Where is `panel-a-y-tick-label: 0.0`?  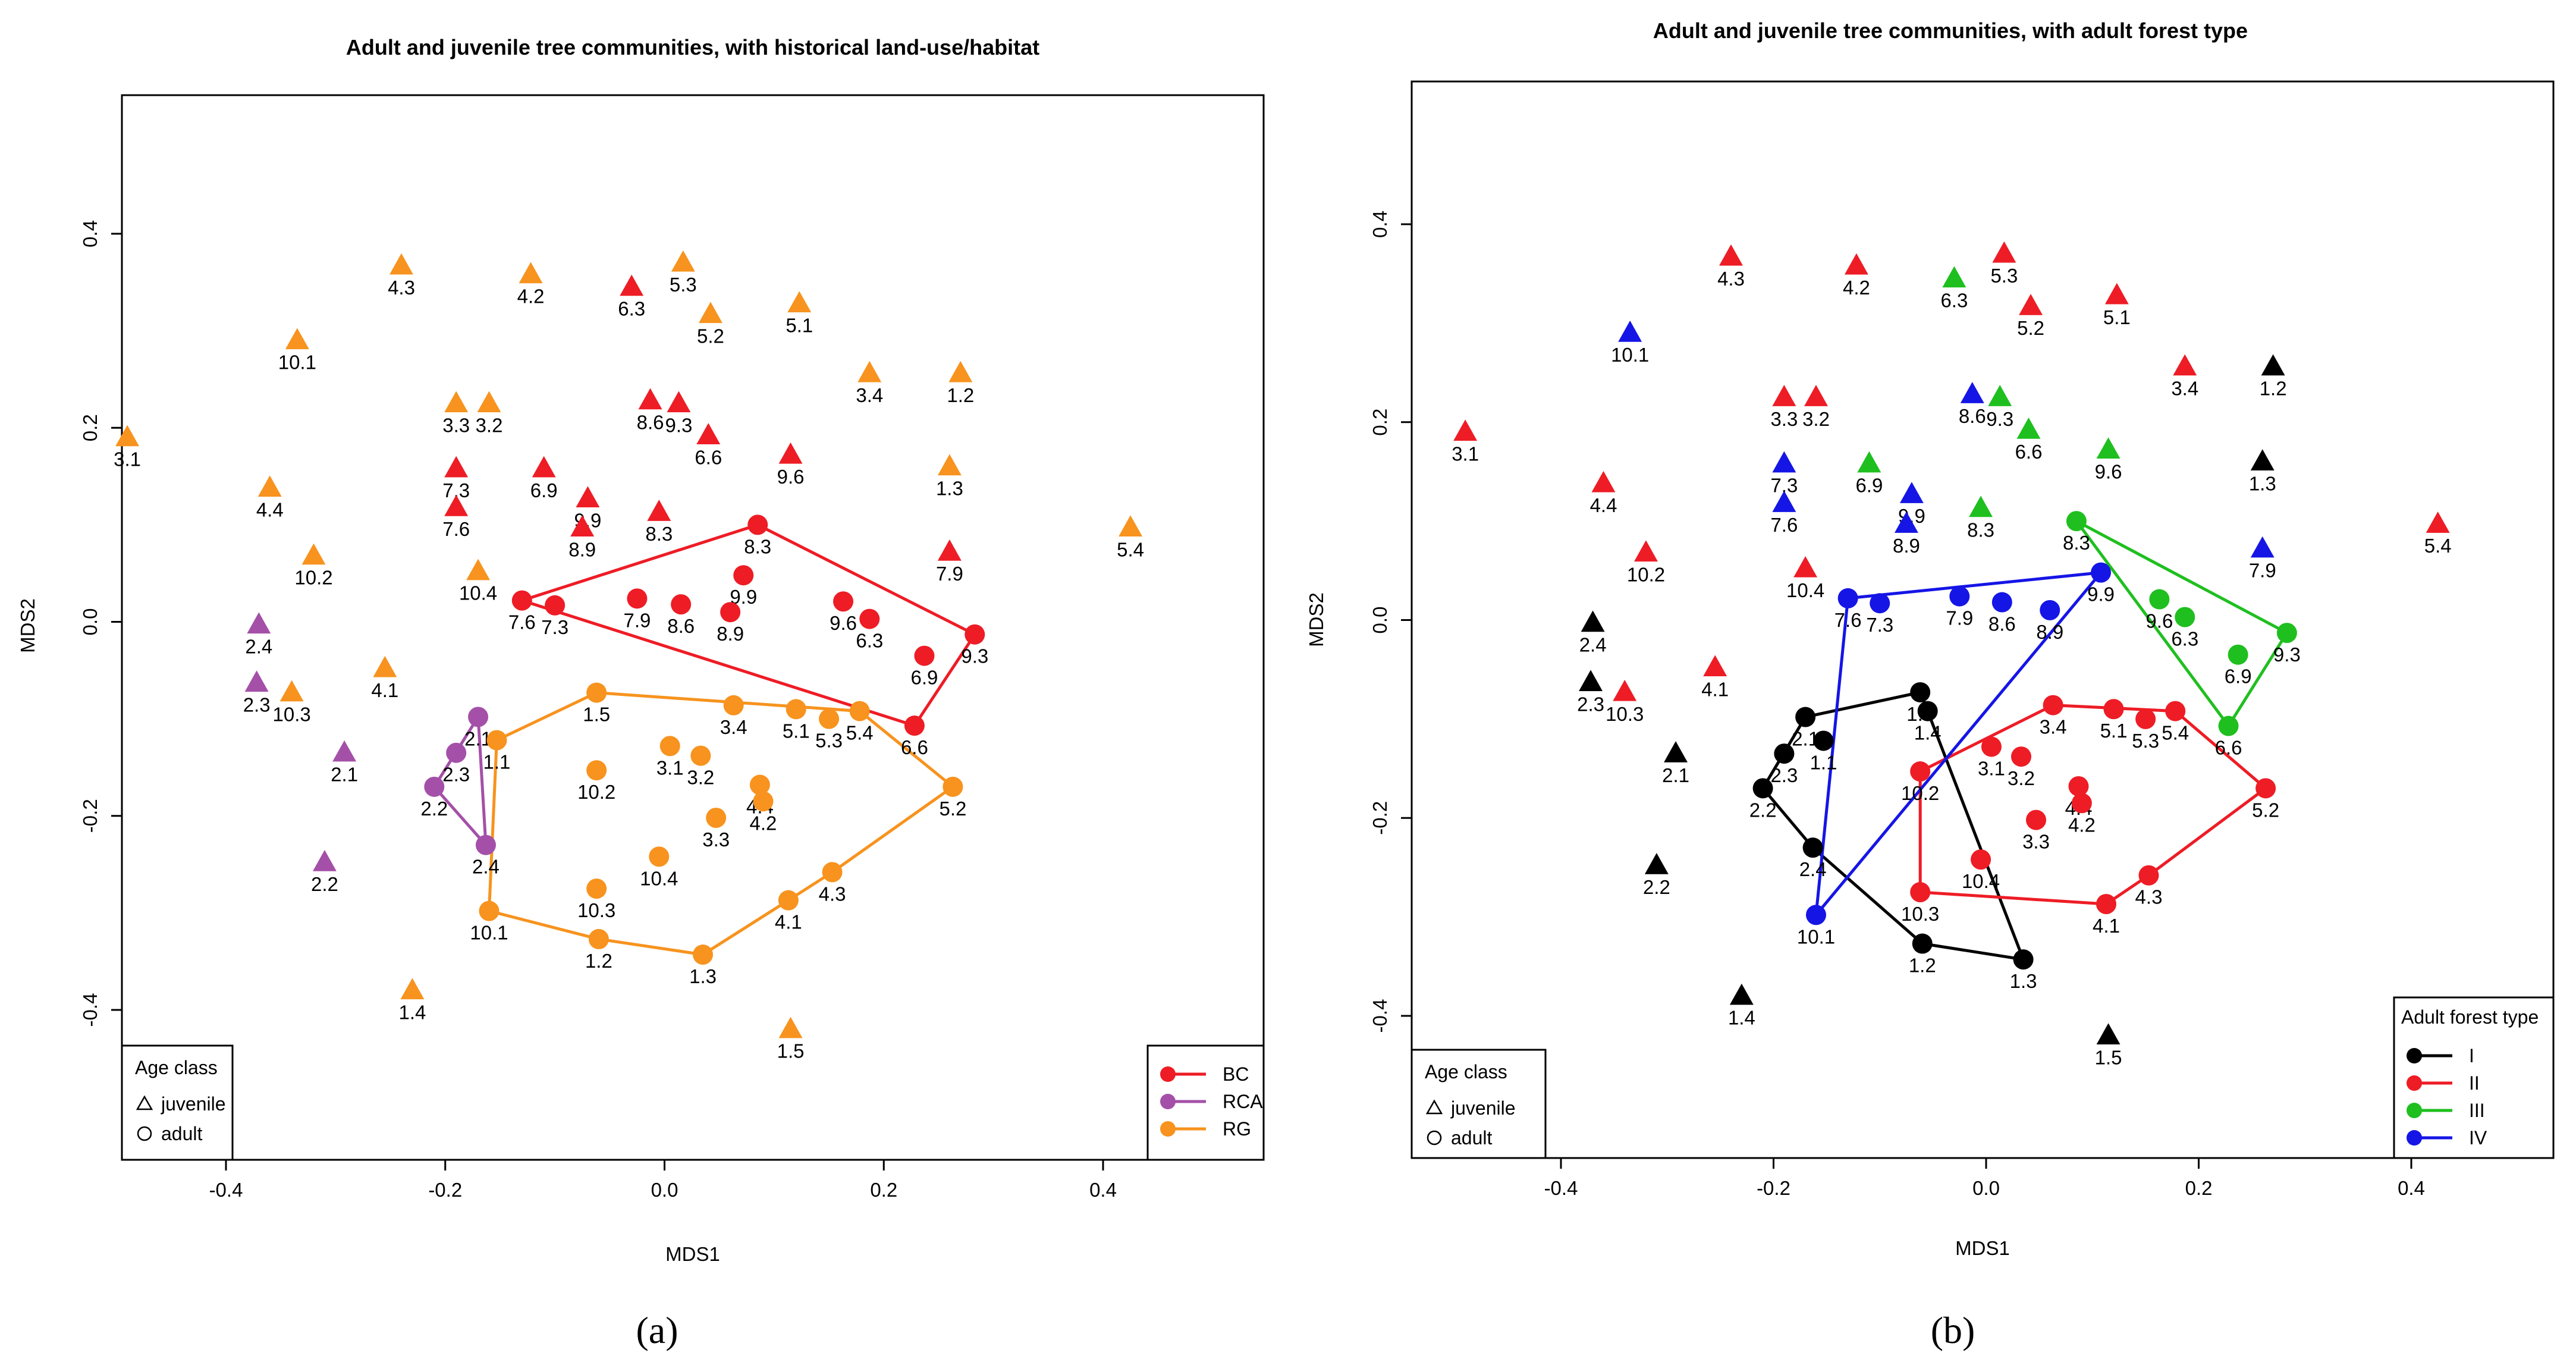 panel-a-y-tick-label: 0.0 is located at coordinates (90, 622).